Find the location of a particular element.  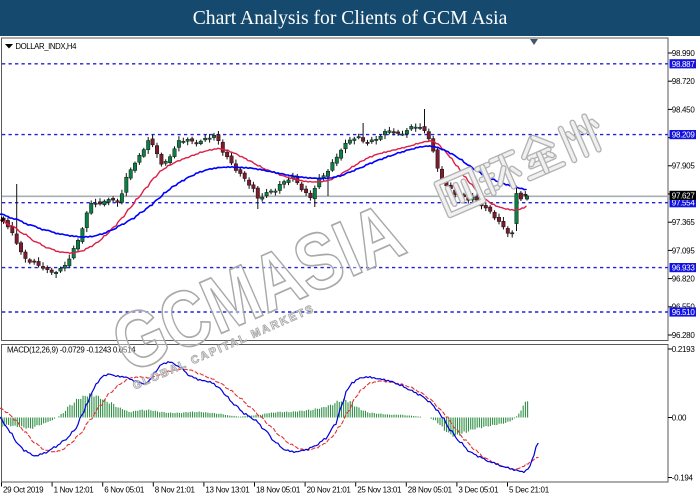

svg-text: 25 Nov 13:01 is located at coordinates (379, 490).